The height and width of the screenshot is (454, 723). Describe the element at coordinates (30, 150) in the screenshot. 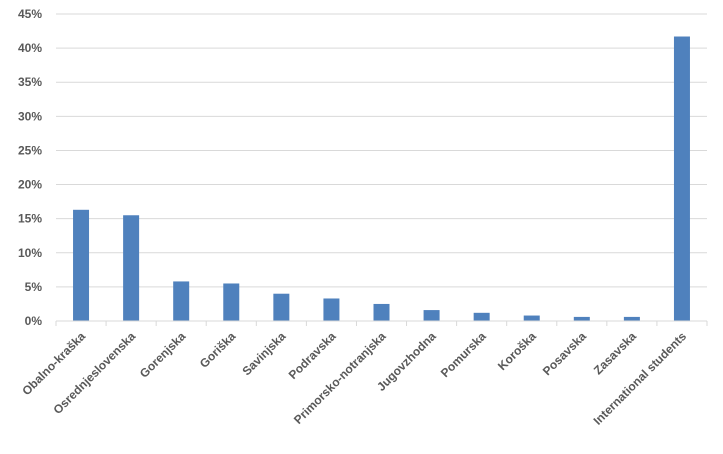

I see `y-tick-label: 25%` at that location.